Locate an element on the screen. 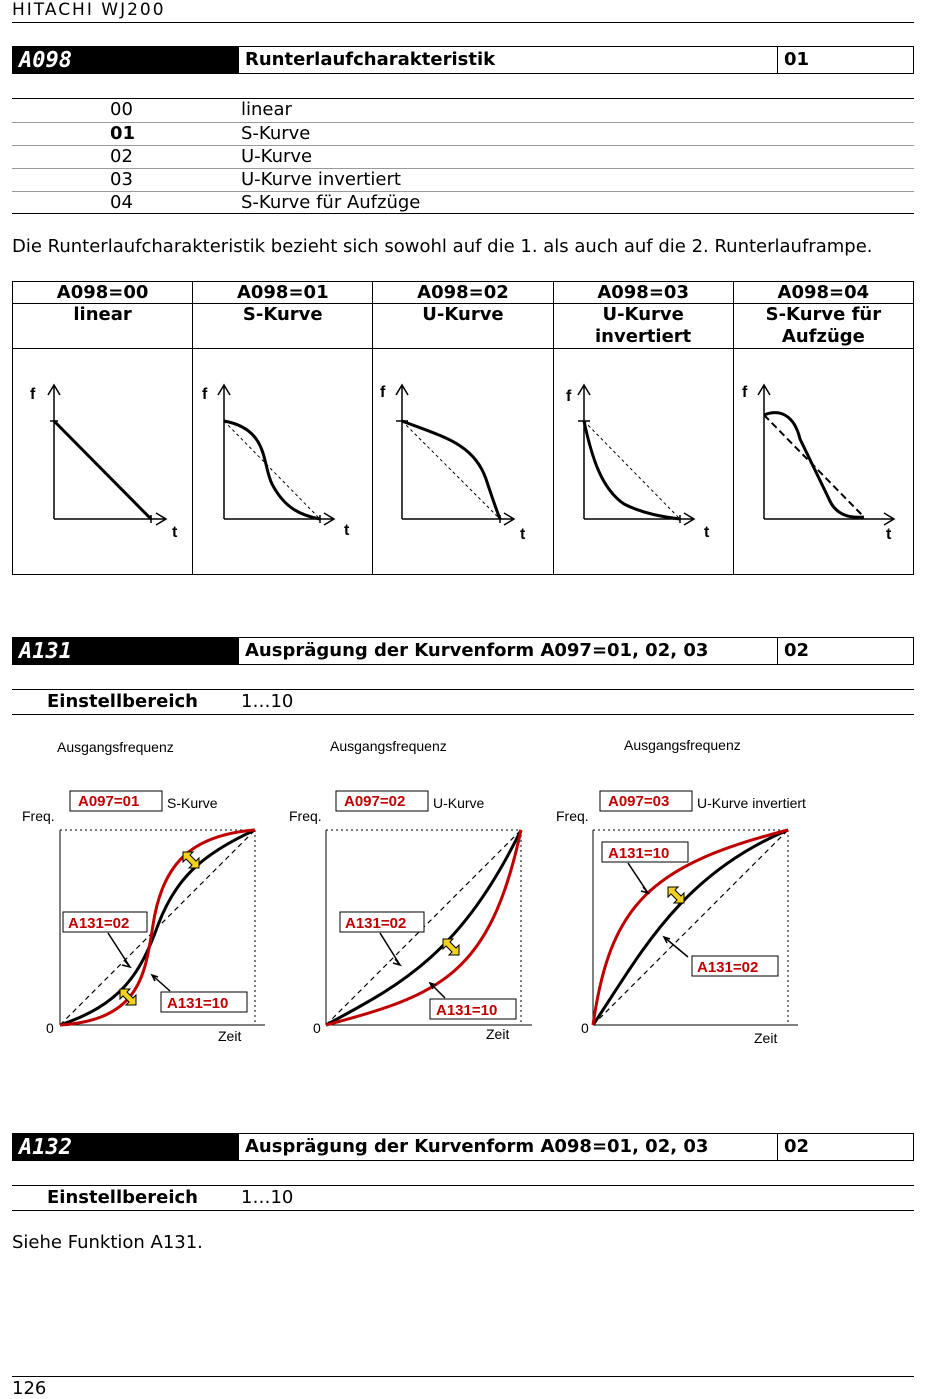 The height and width of the screenshot is (1399, 950). curve-name: U-Kurve invertiert is located at coordinates (751, 803).